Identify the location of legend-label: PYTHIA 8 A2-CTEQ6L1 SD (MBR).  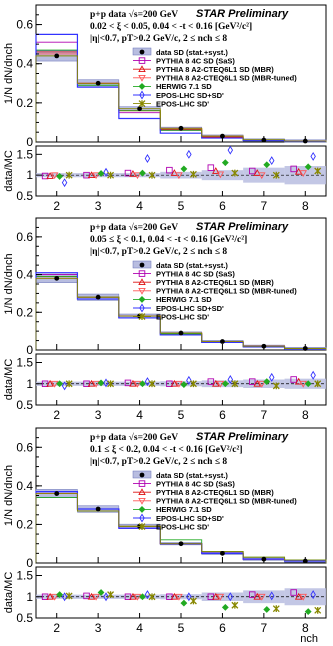
(215, 492).